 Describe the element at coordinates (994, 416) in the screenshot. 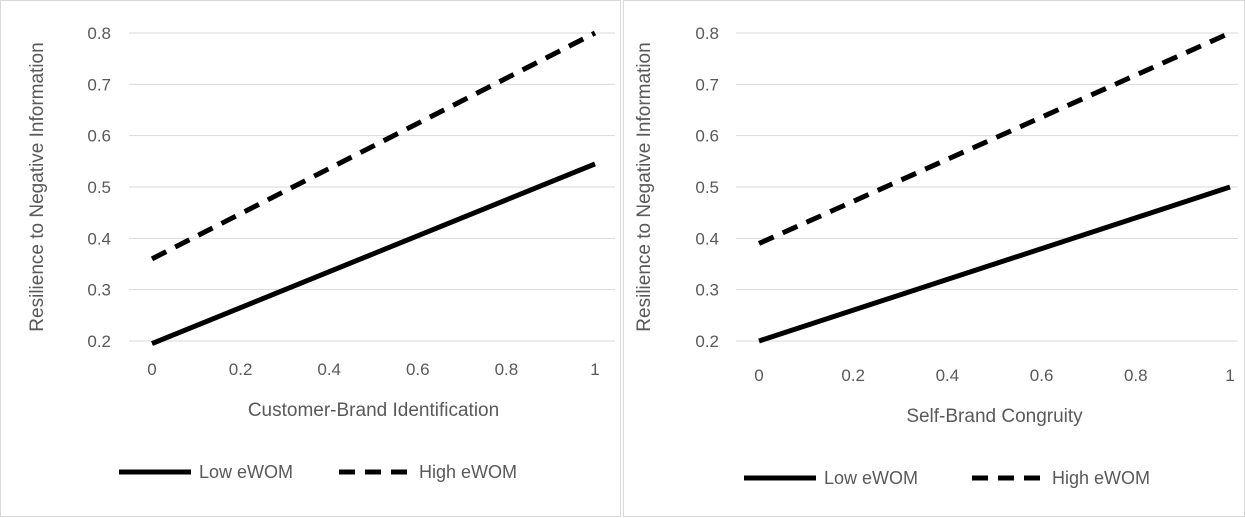

I see `x-axis-title: Self-Brand Congruity` at that location.